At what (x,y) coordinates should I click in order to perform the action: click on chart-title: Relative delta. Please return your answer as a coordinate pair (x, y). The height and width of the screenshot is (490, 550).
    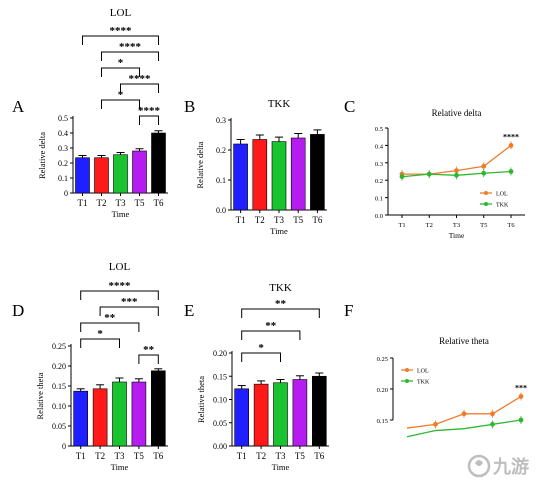
    Looking at the image, I should click on (457, 113).